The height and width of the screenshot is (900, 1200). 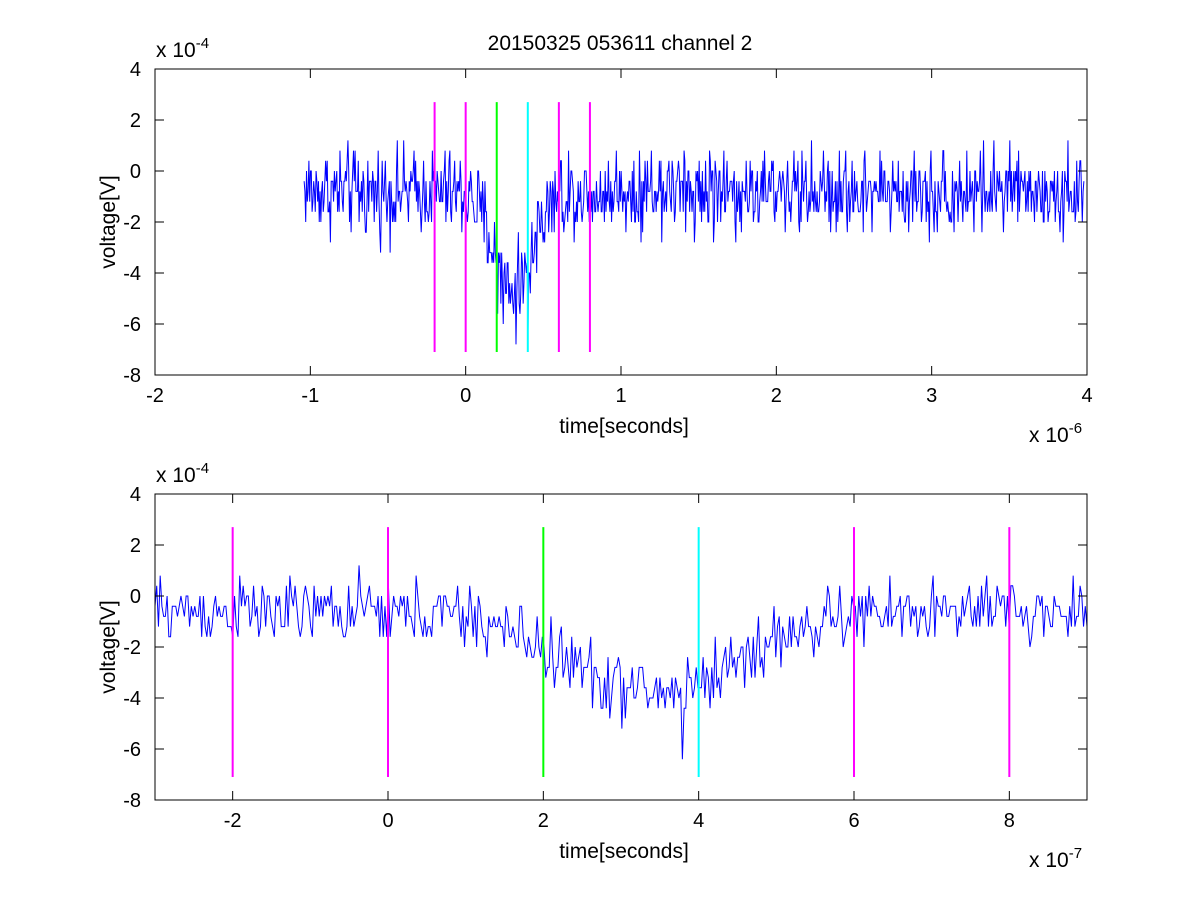 I want to click on x-tick-label: 3, so click(x=931, y=396).